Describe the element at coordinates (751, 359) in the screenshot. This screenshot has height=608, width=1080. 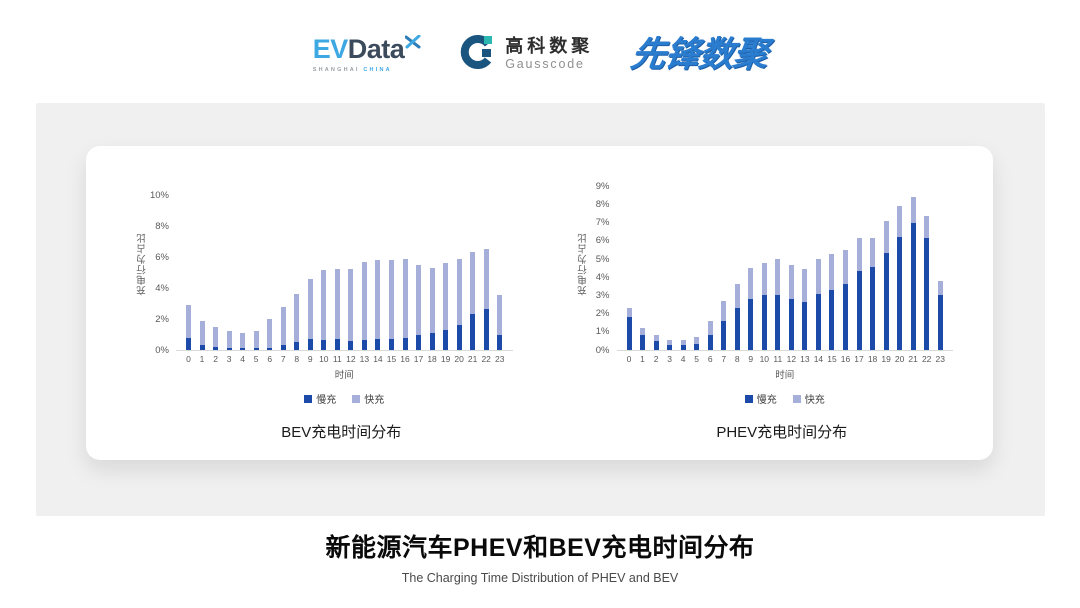
I see `x-tick-label: 9` at that location.